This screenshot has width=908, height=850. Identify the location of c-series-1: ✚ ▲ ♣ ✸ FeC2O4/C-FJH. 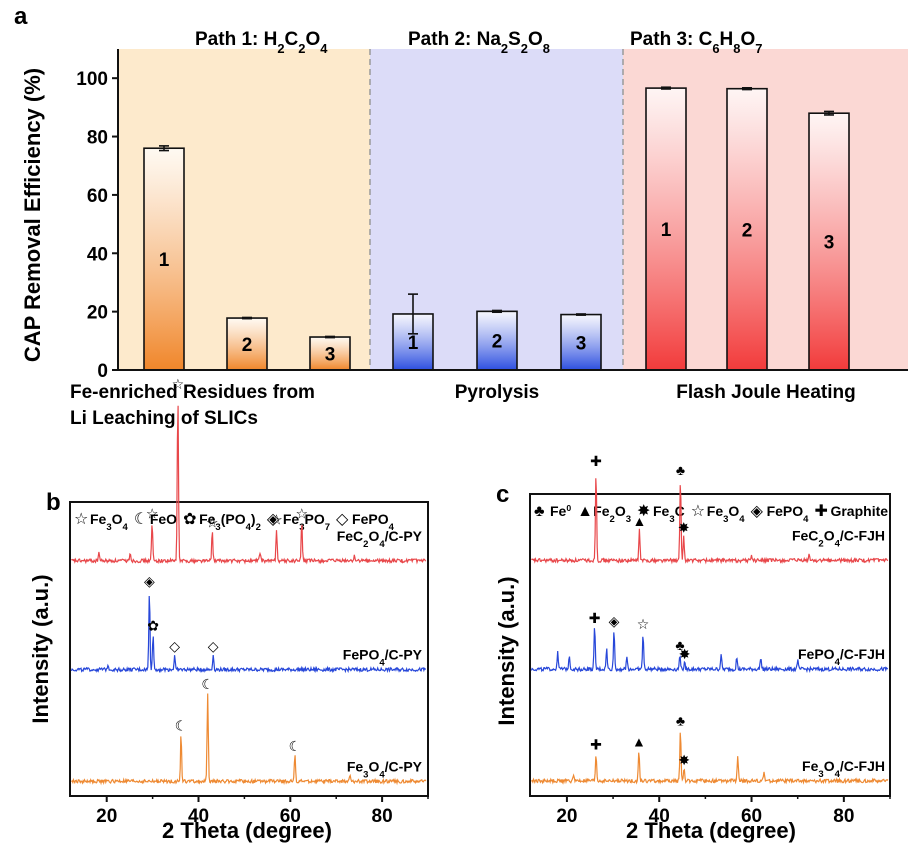
(710, 509).